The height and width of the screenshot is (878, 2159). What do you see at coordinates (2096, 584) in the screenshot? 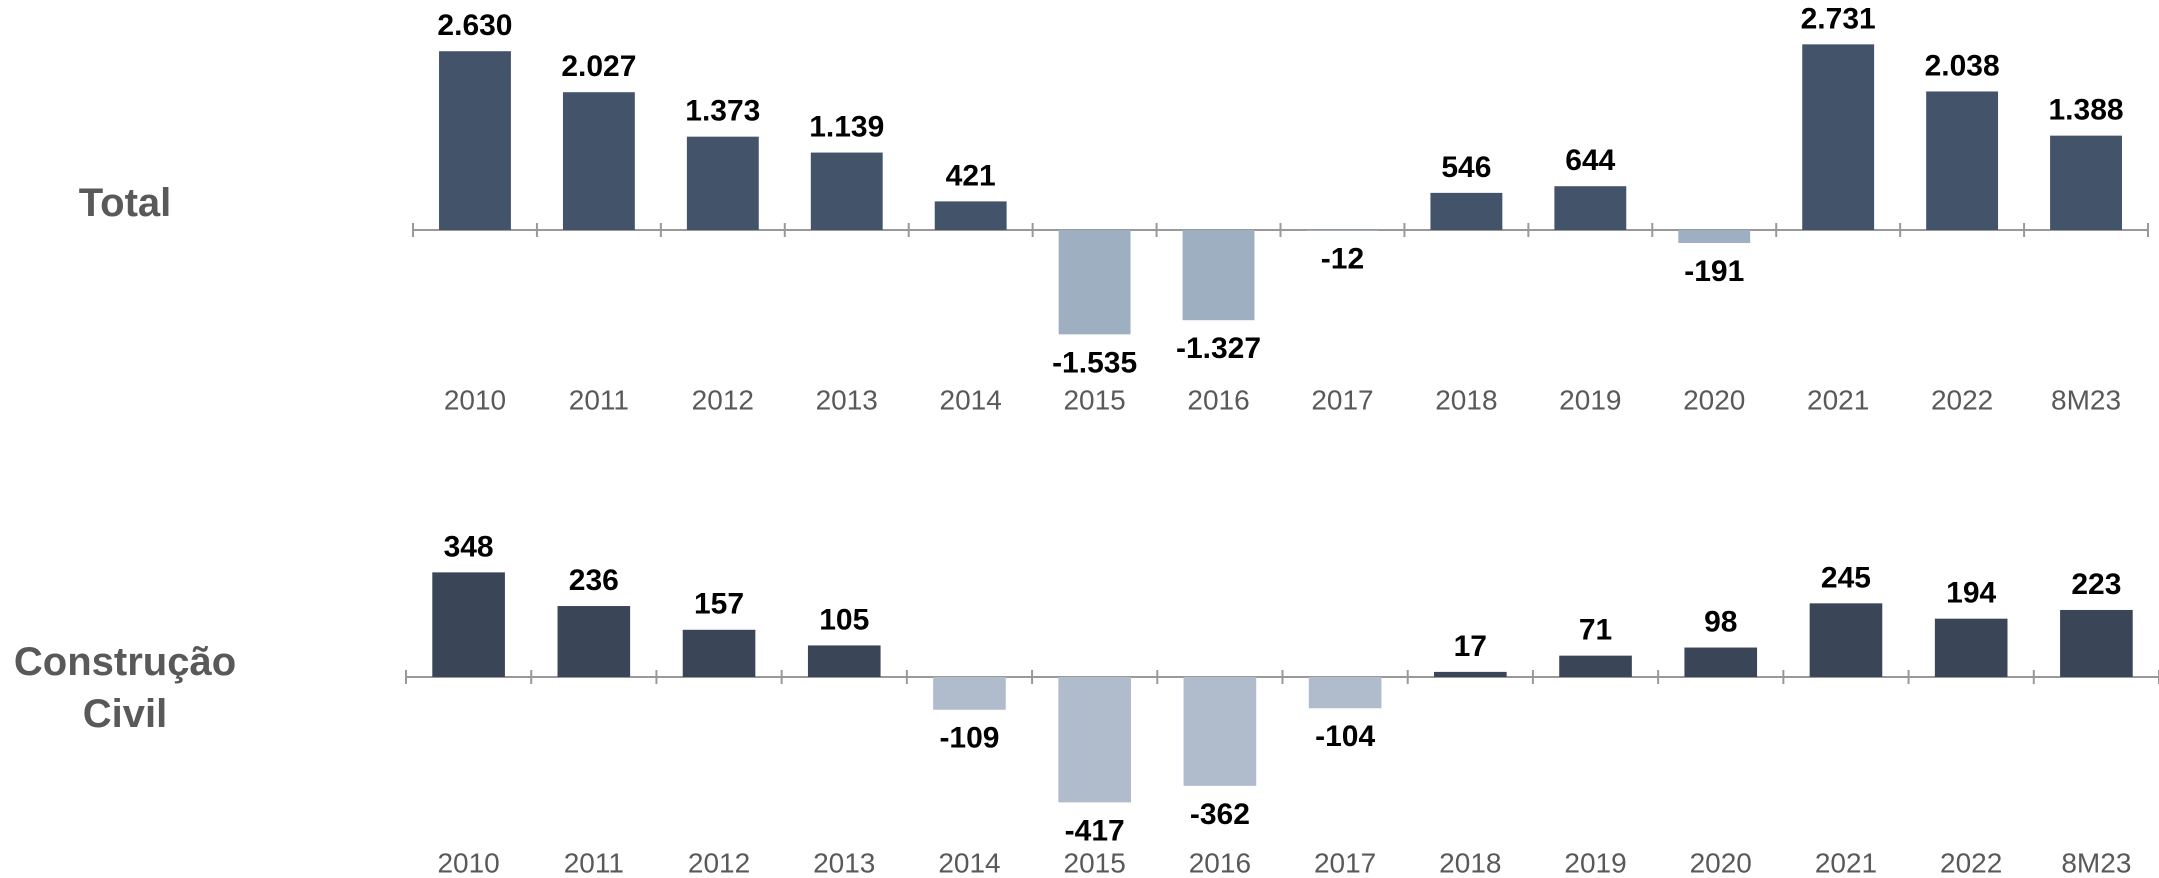
I see `value-label: 223` at bounding box center [2096, 584].